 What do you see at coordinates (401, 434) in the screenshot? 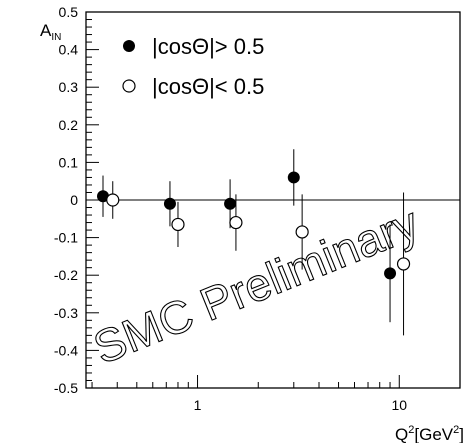
I see `x-axis-title-base: Q` at bounding box center [401, 434].